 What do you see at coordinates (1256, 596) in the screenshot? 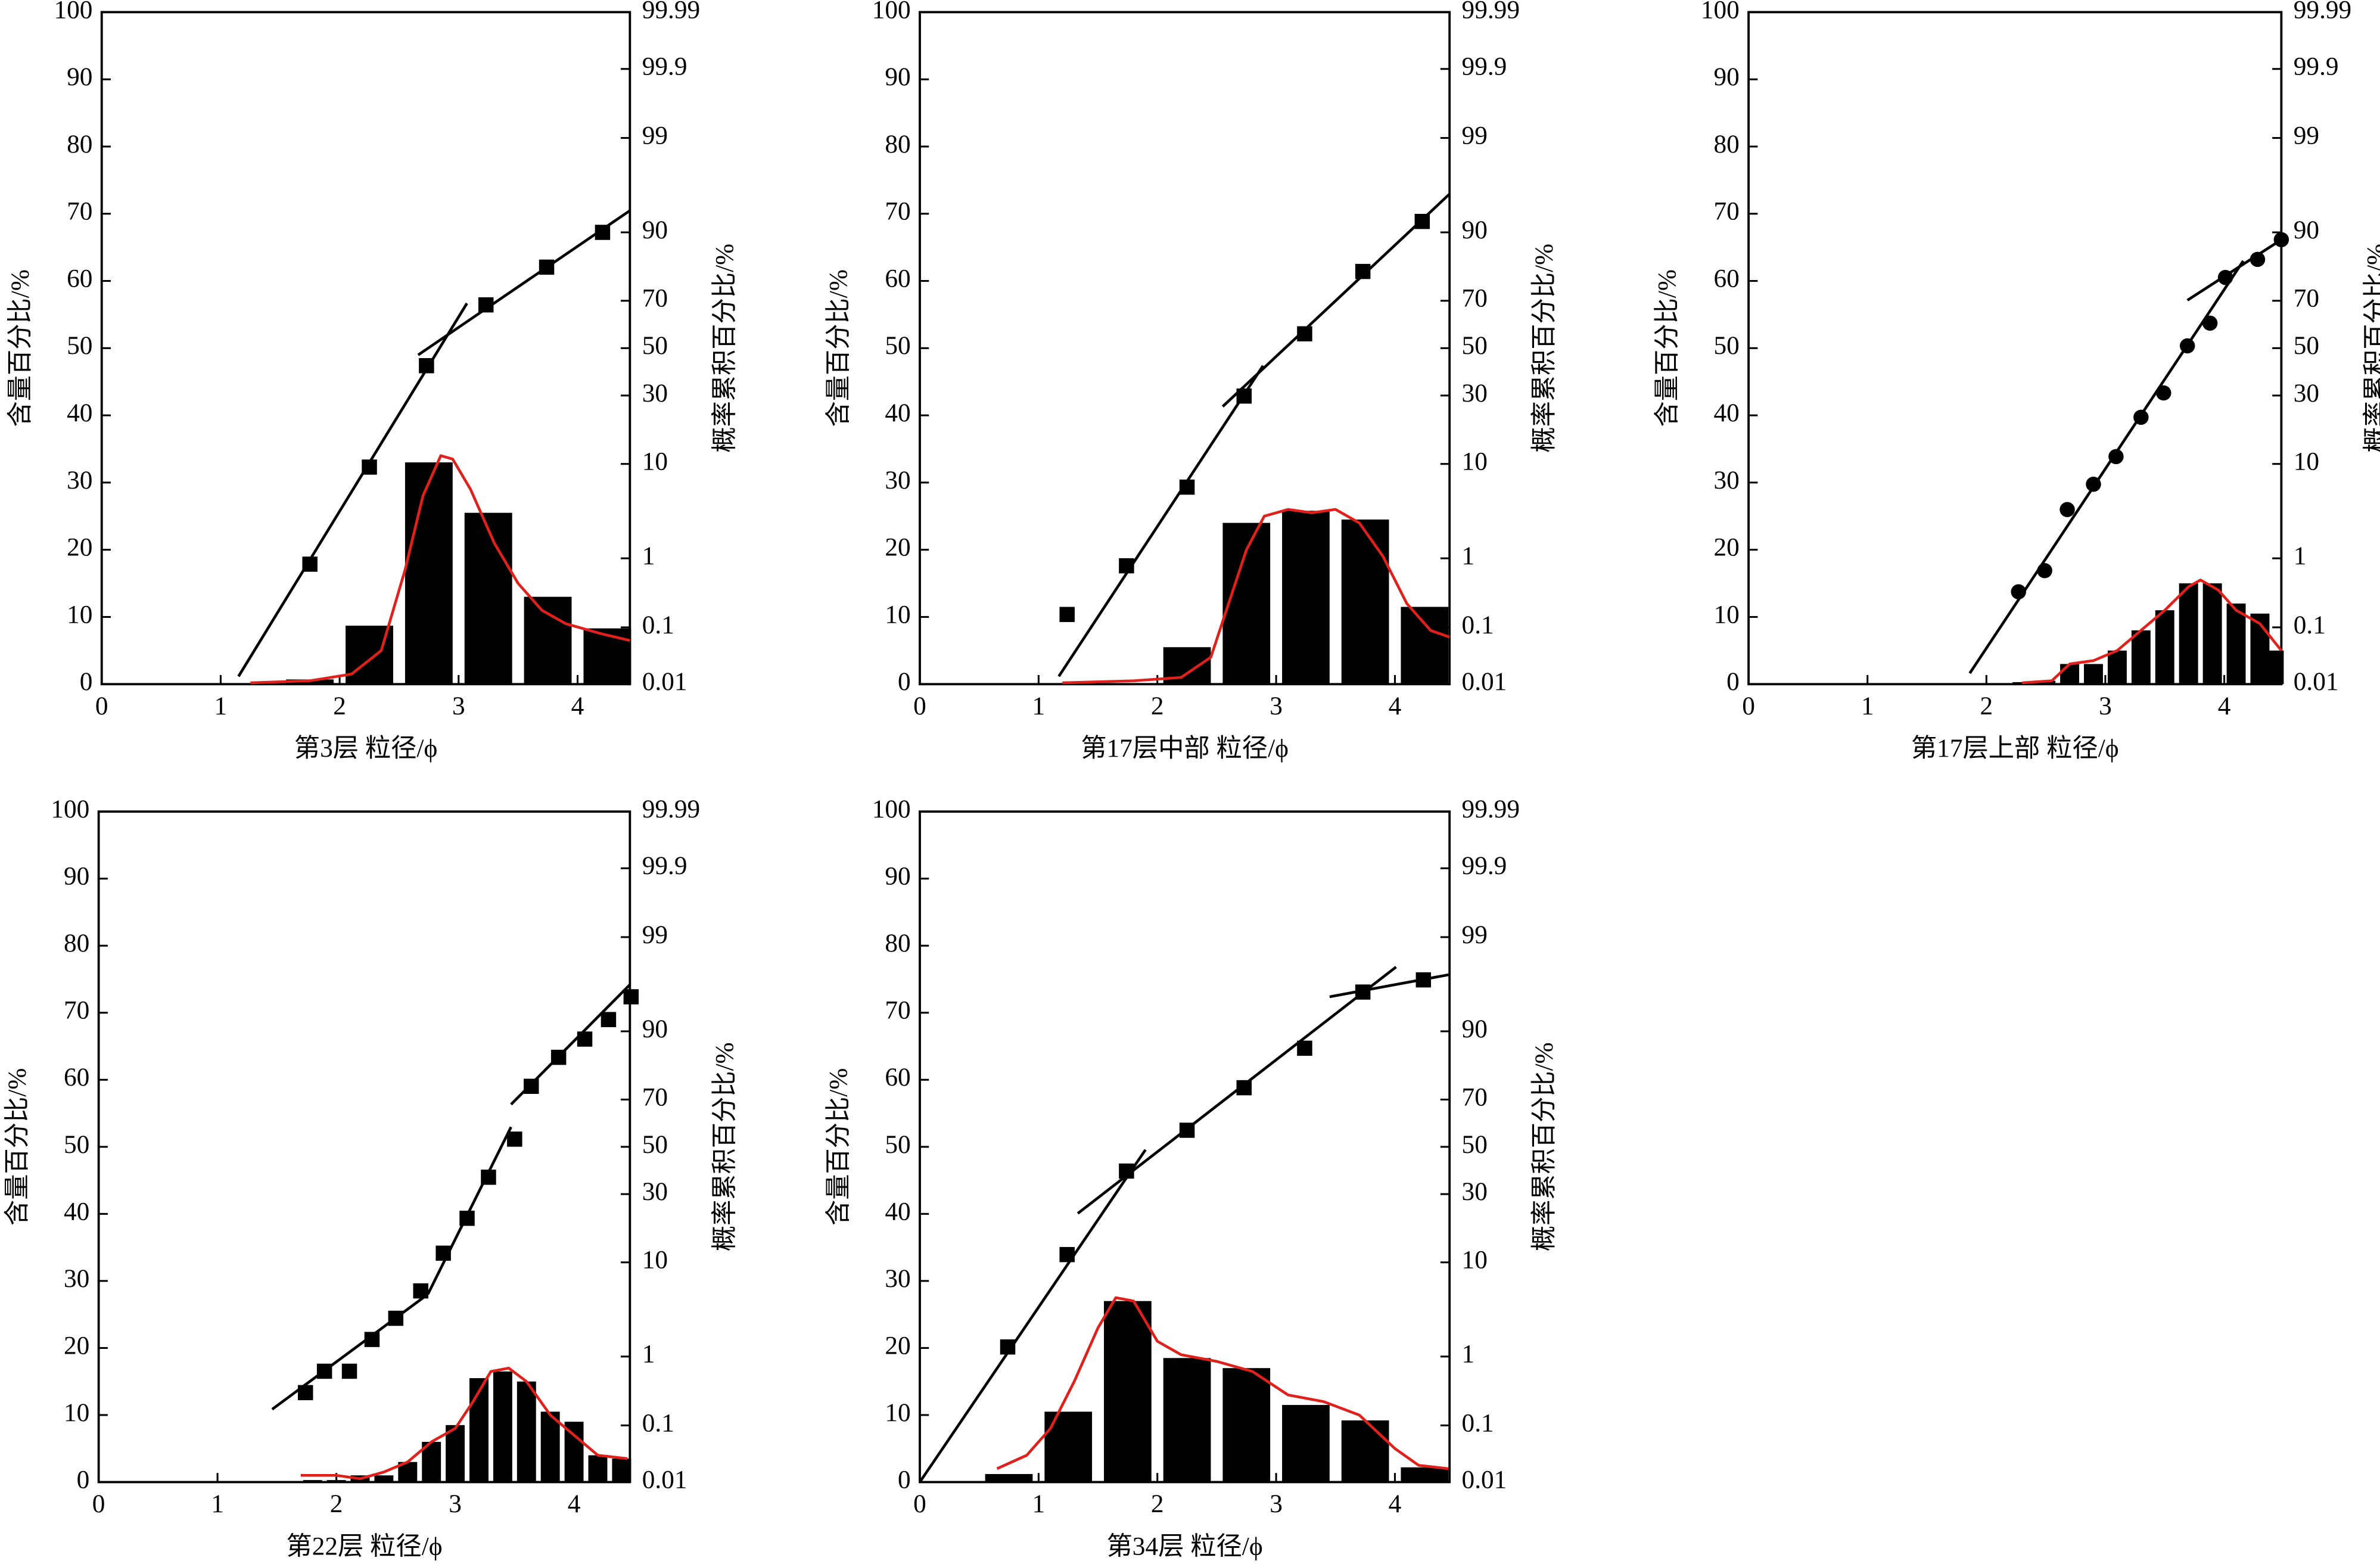
I see `distribution-curve` at bounding box center [1256, 596].